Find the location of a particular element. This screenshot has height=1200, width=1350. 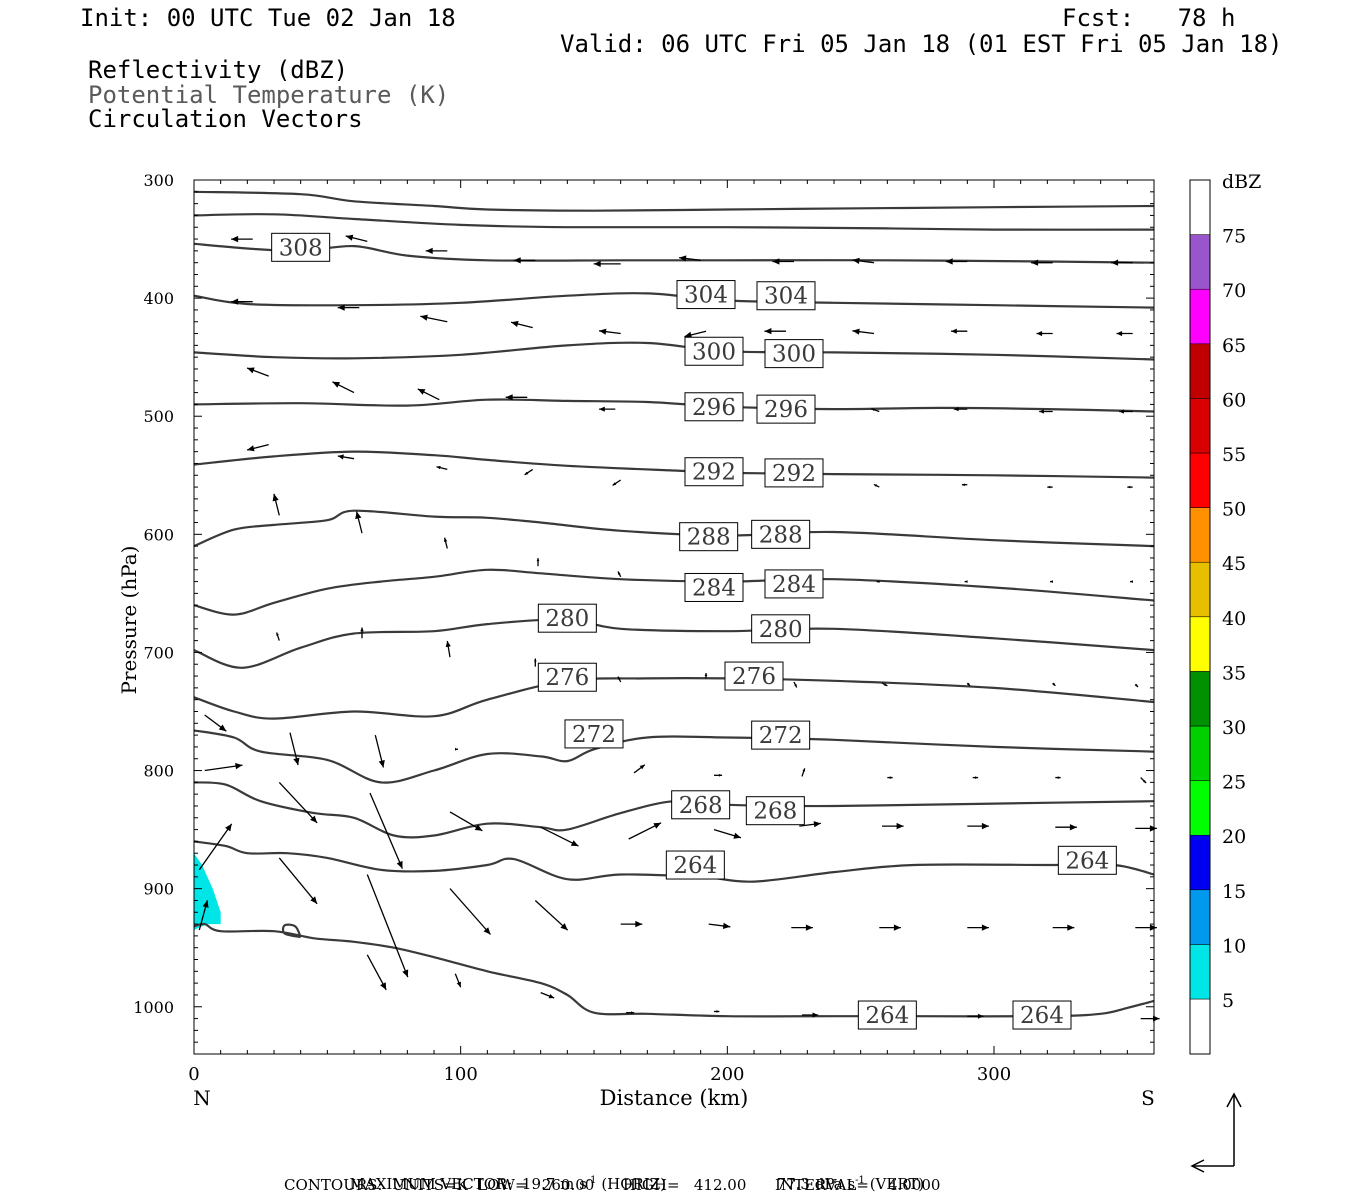

x-end-label-north: N is located at coordinates (202, 1098).